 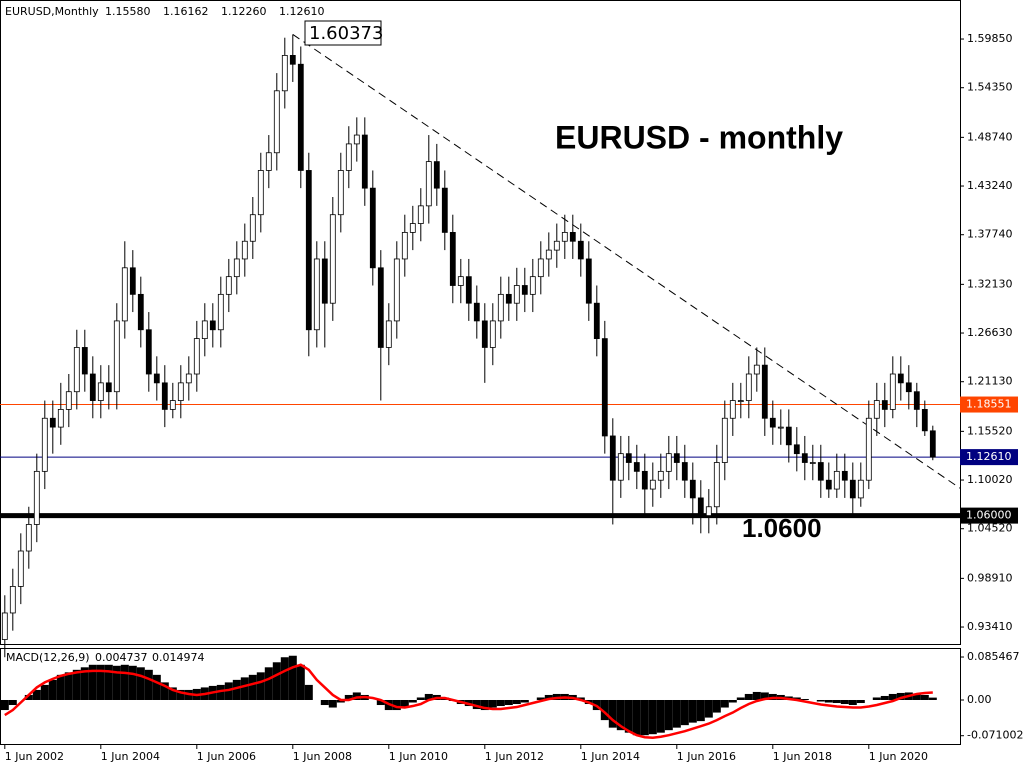 I want to click on macd-value: 0.014974, so click(x=178, y=657).